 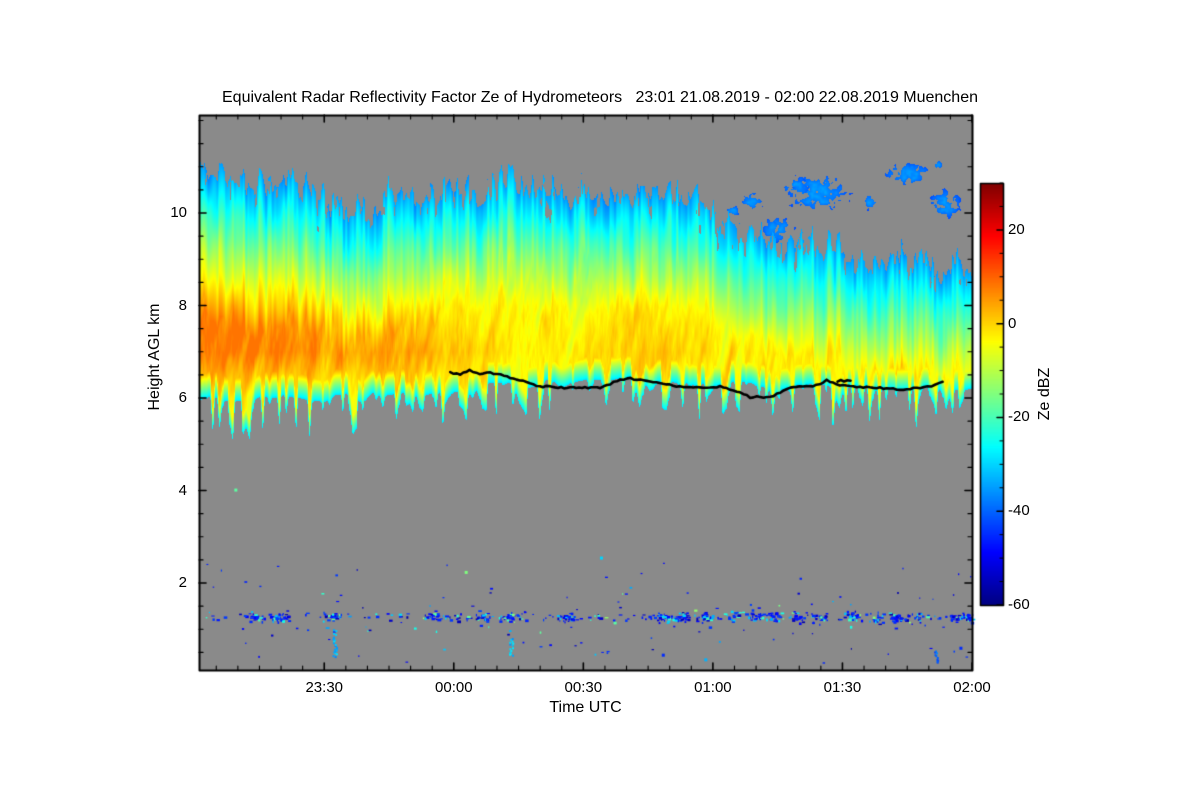 I want to click on y-tick-label: 2, so click(x=182, y=582).